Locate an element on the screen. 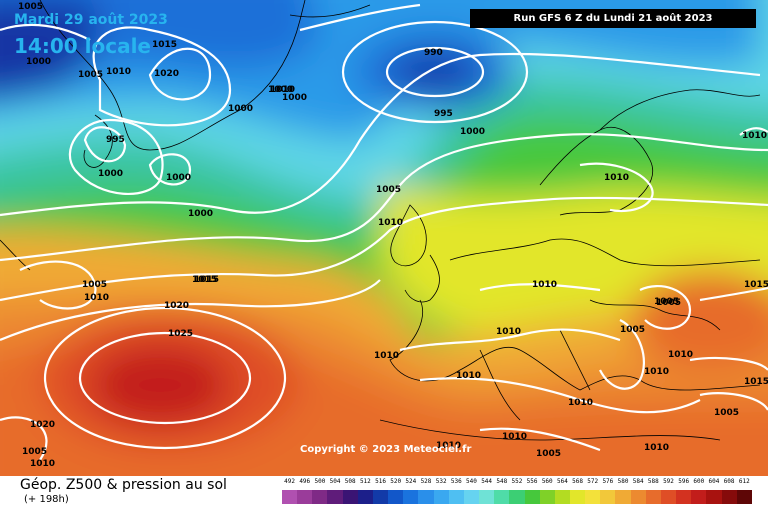 The width and height of the screenshot is (768, 512). scale-label: 580 is located at coordinates (623, 481).